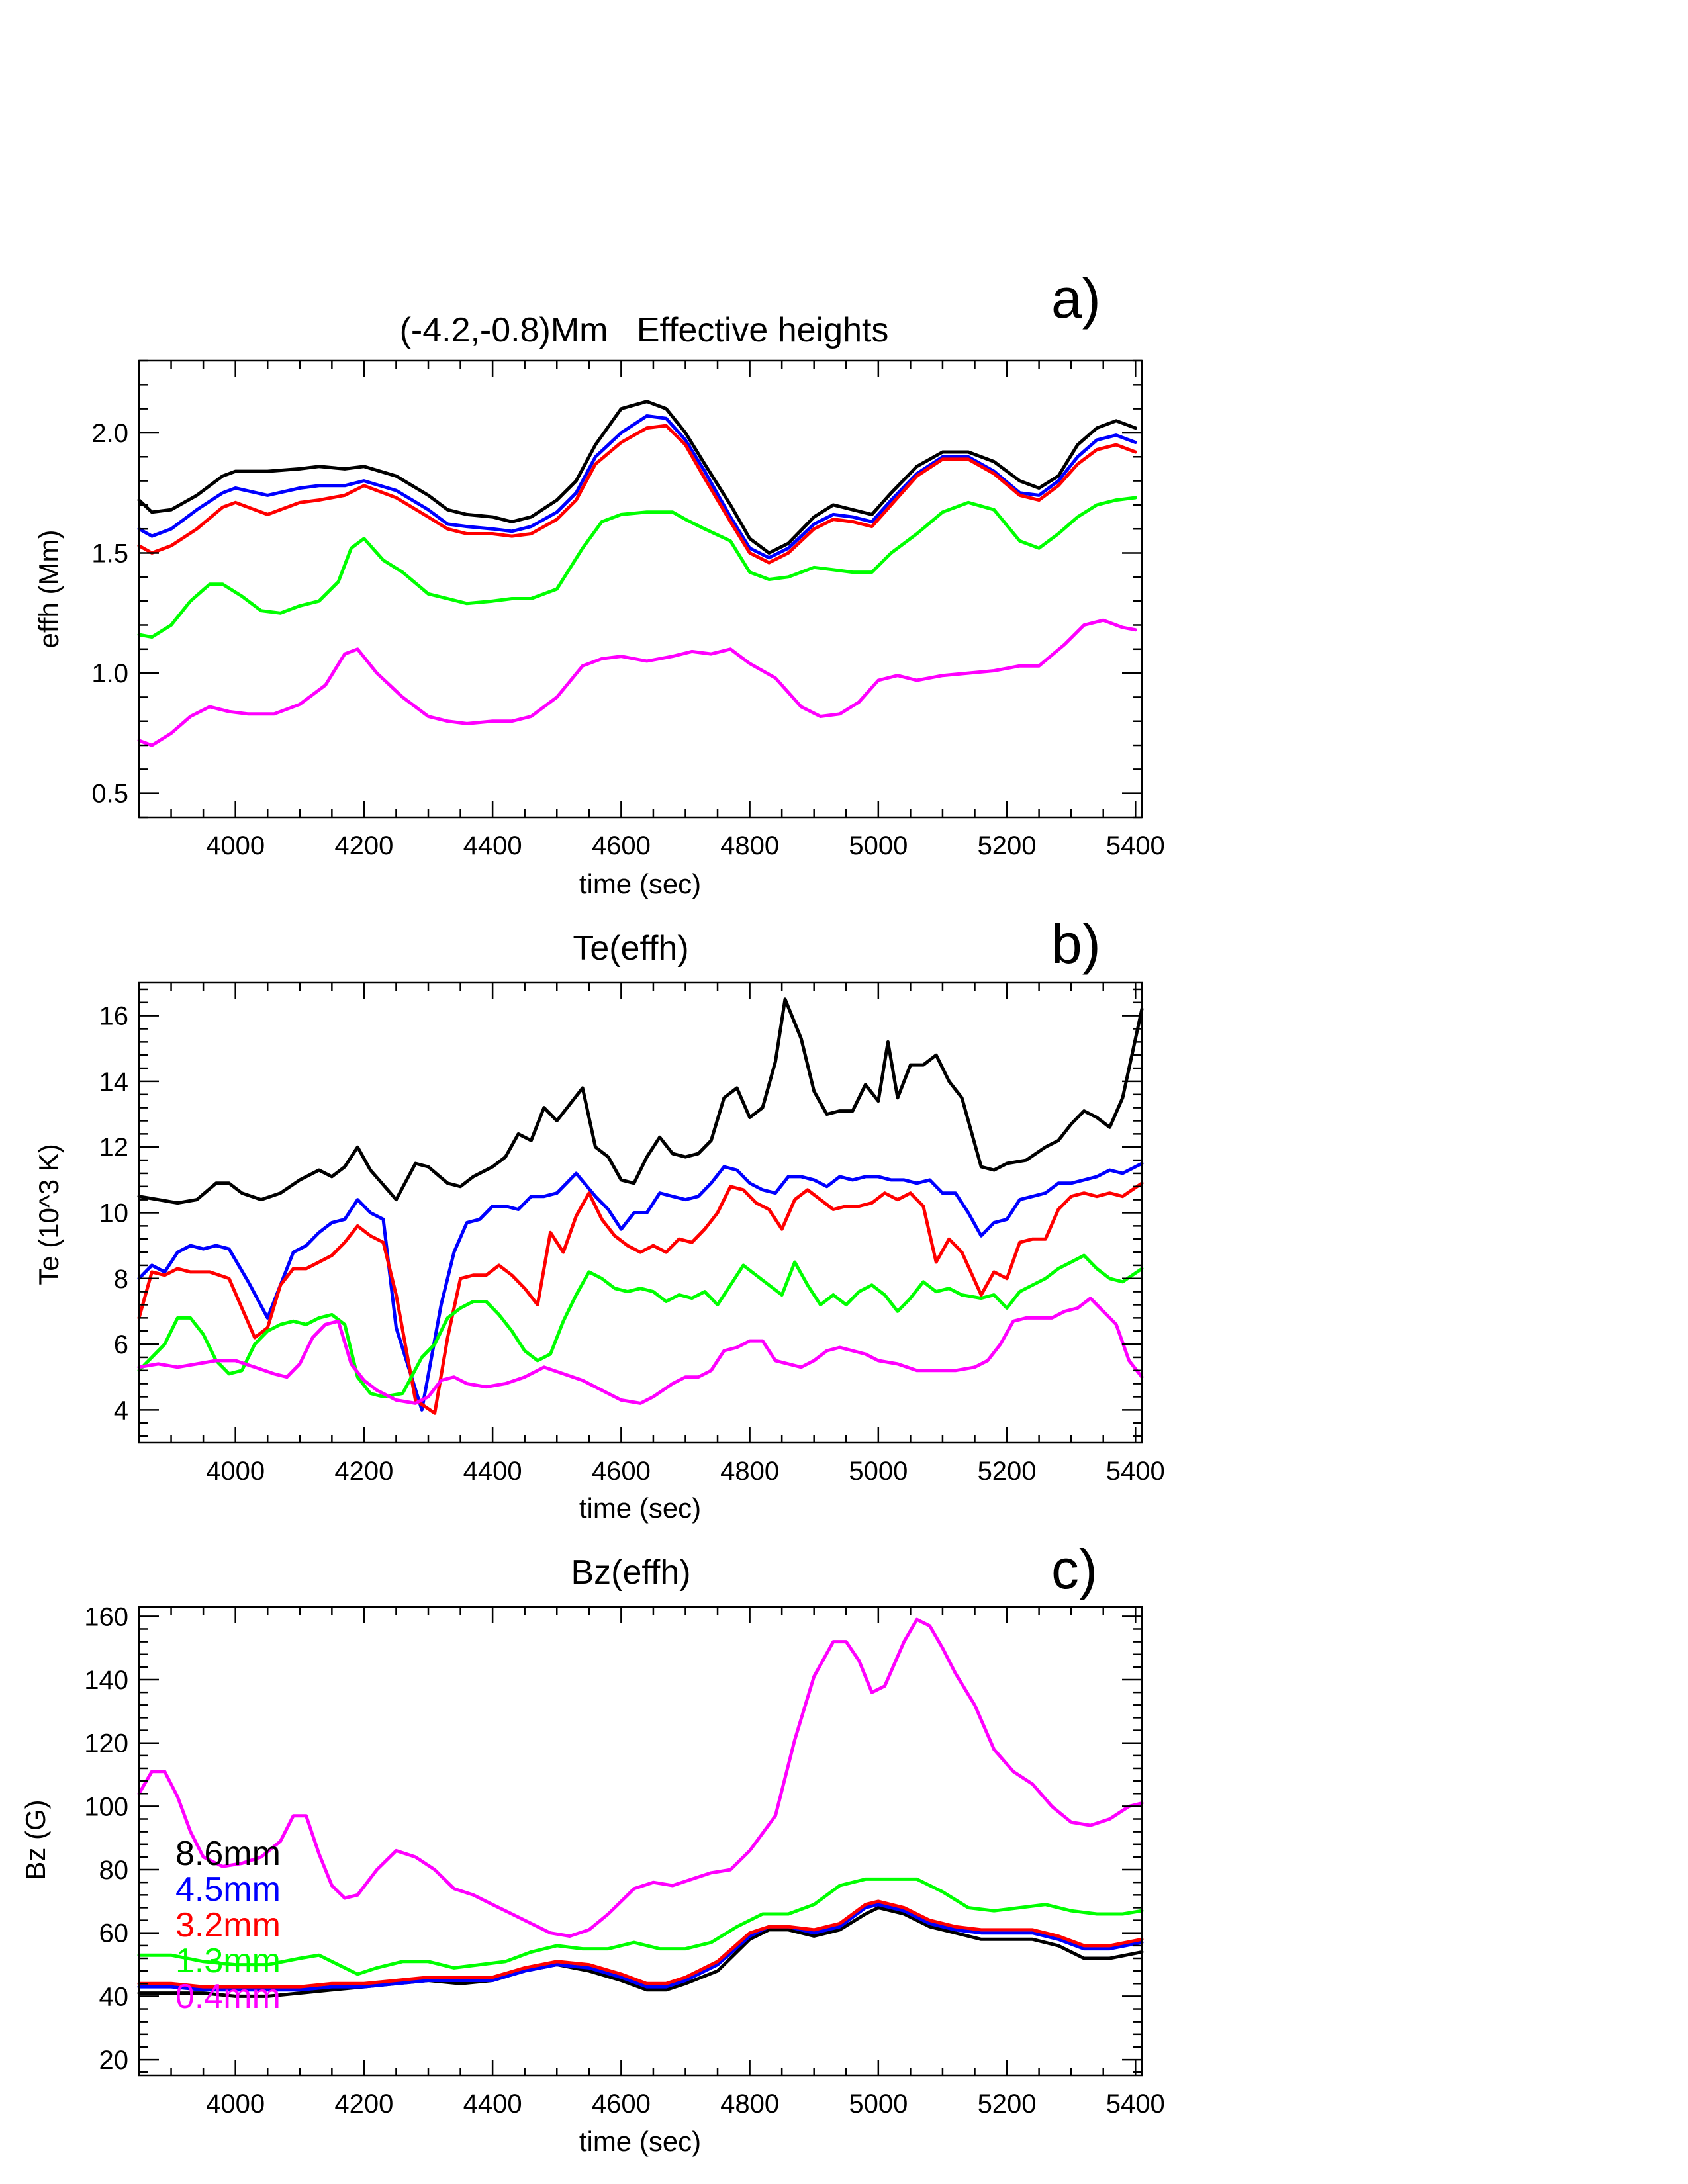  What do you see at coordinates (621, 845) in the screenshot?
I see `panel-a-x-tick-label: 4600` at bounding box center [621, 845].